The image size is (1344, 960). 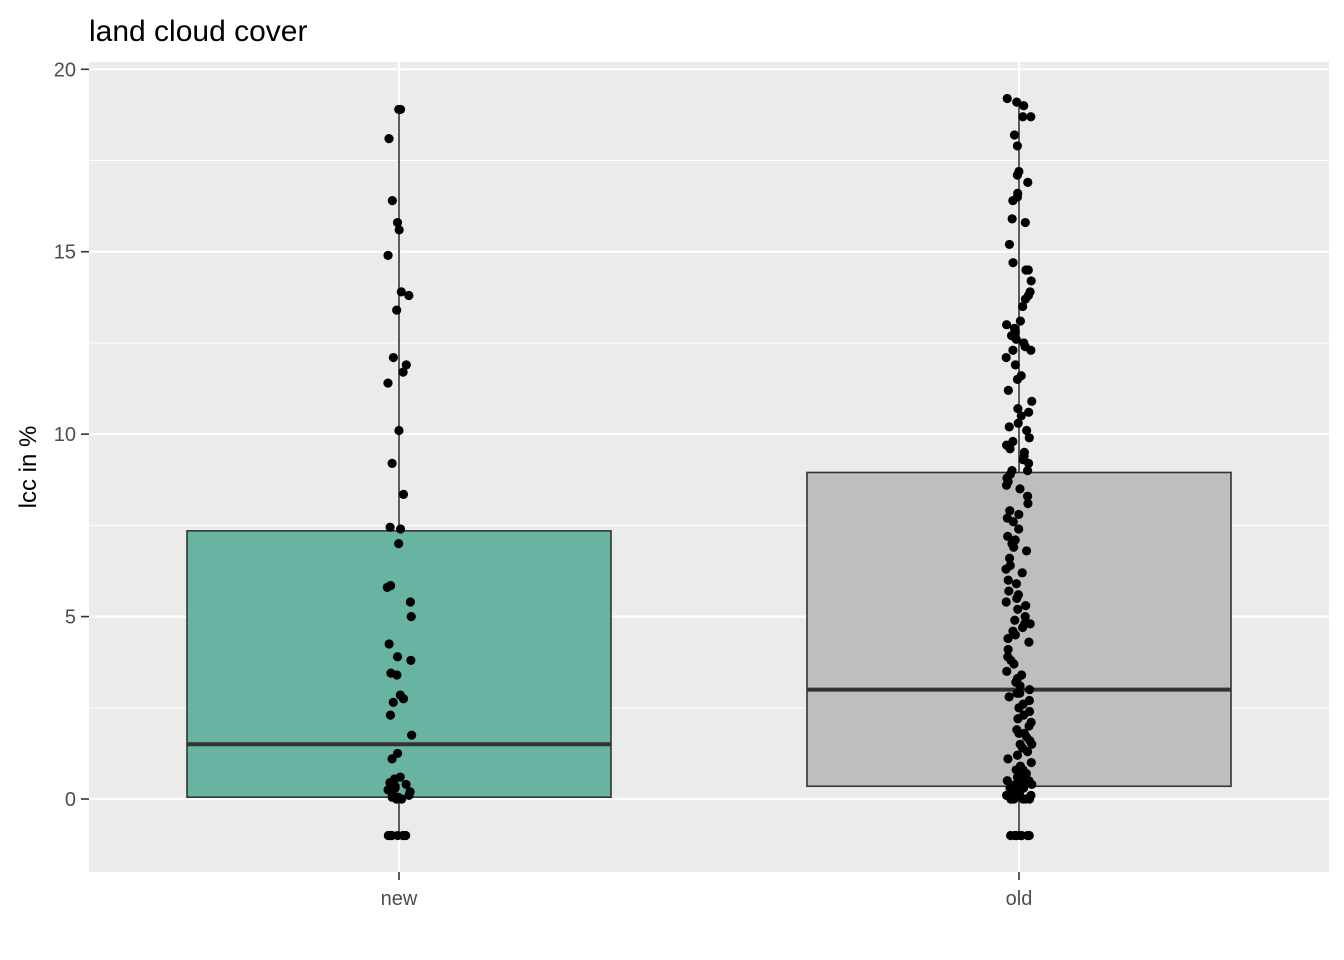 What do you see at coordinates (70, 800) in the screenshot?
I see `y-tick-label: 0` at bounding box center [70, 800].